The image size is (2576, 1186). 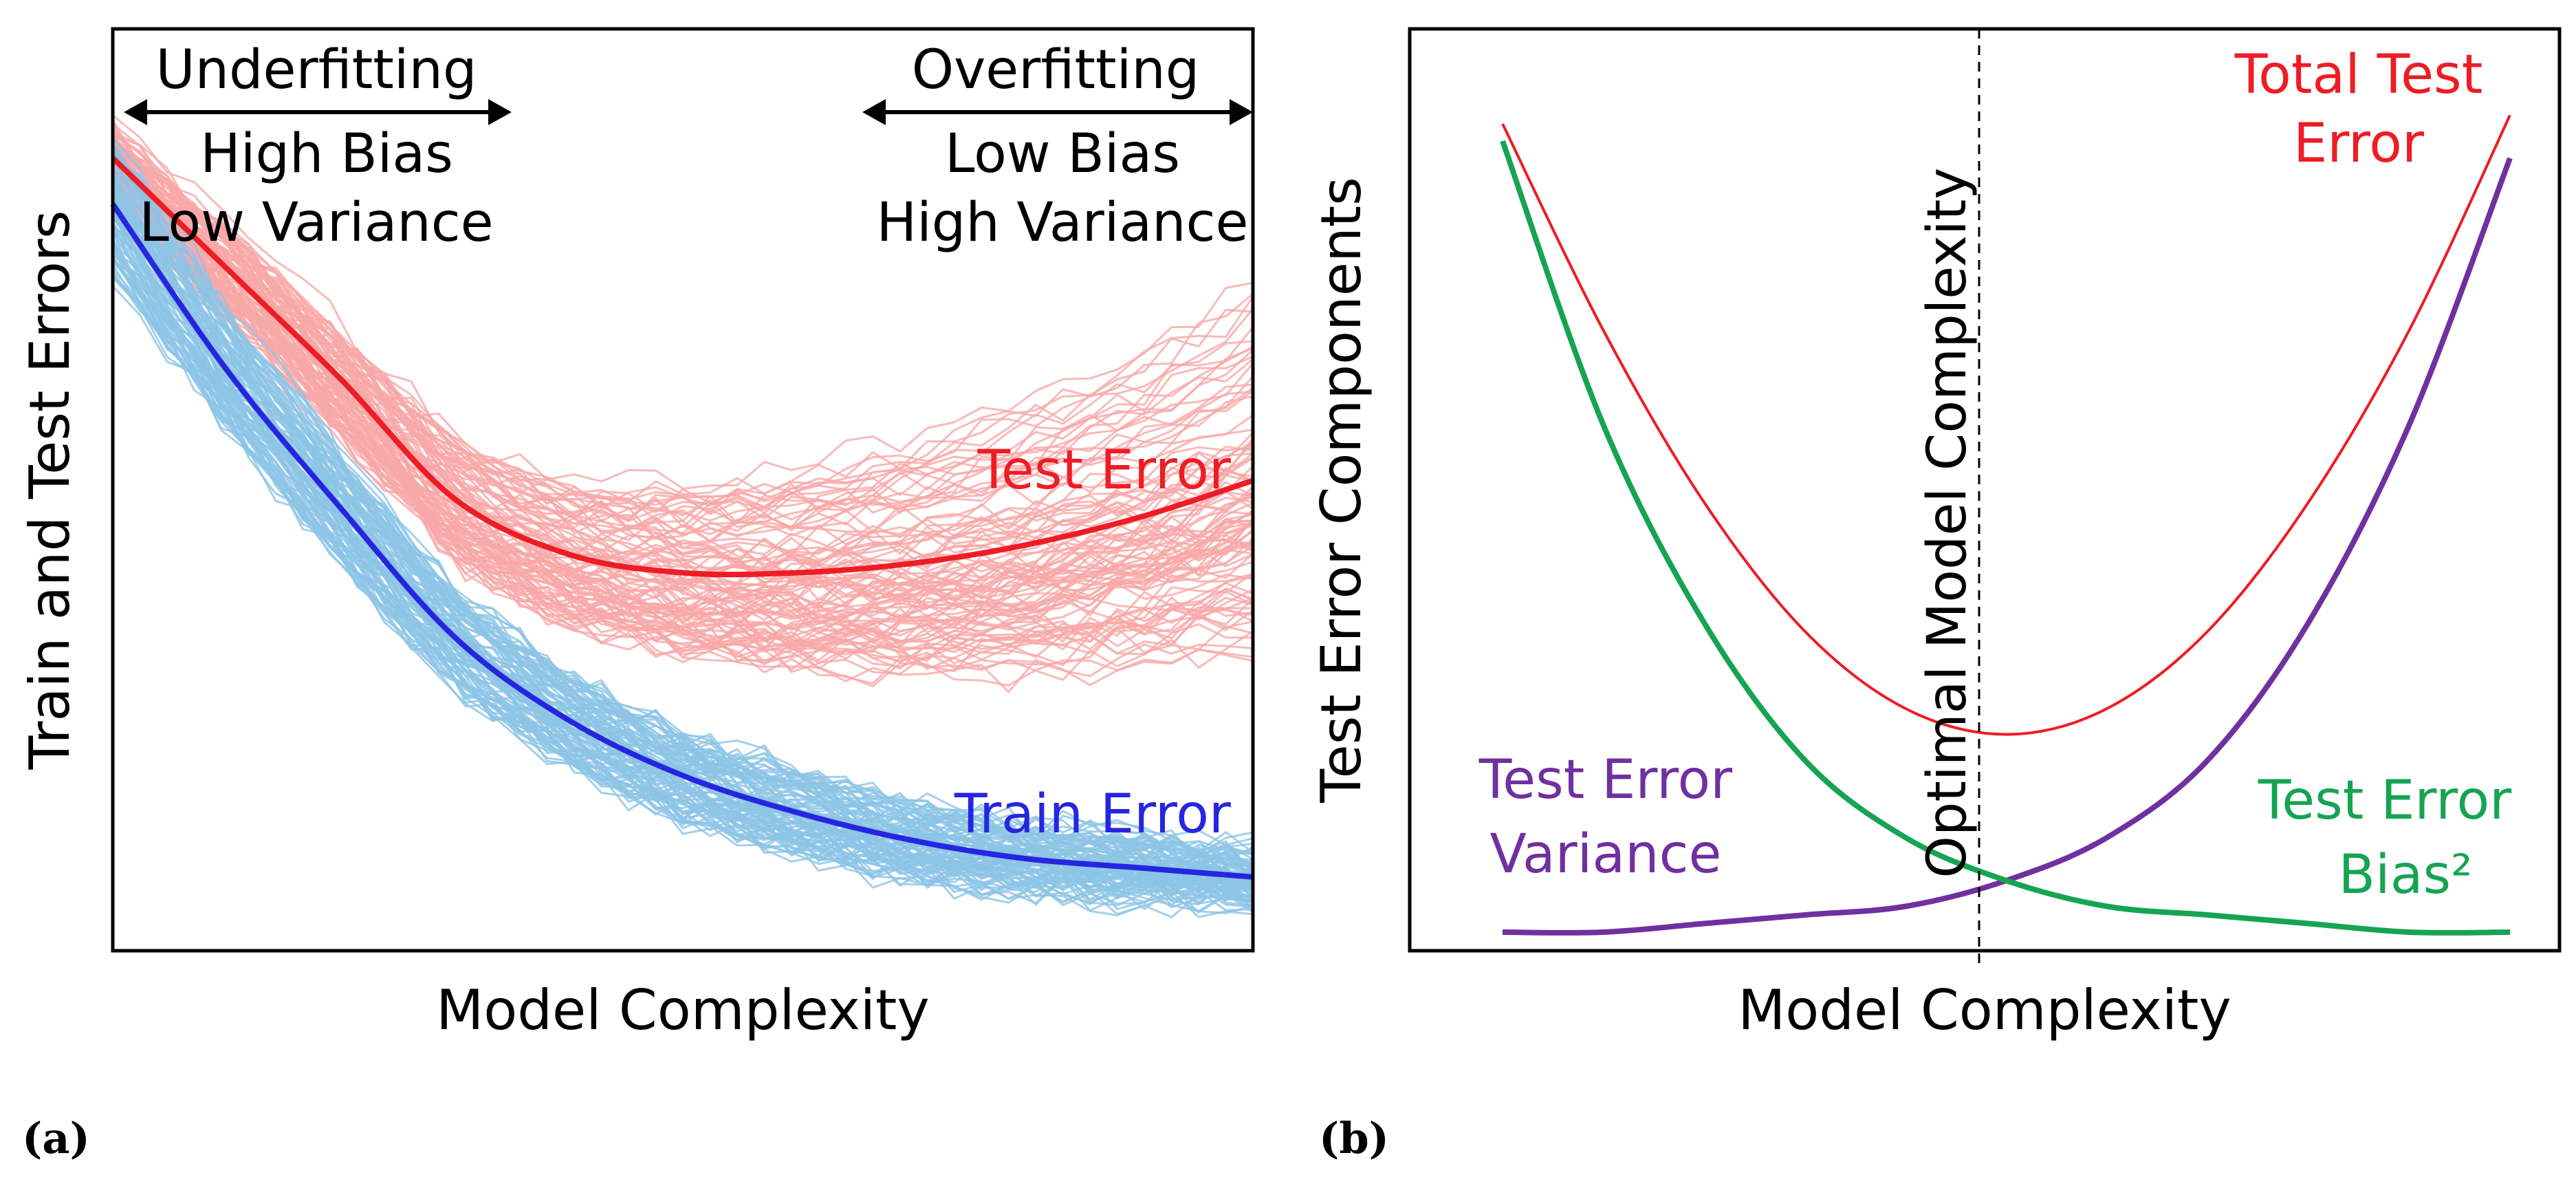 I want to click on total-test-error-label-line1: Total Test, so click(x=2358, y=75).